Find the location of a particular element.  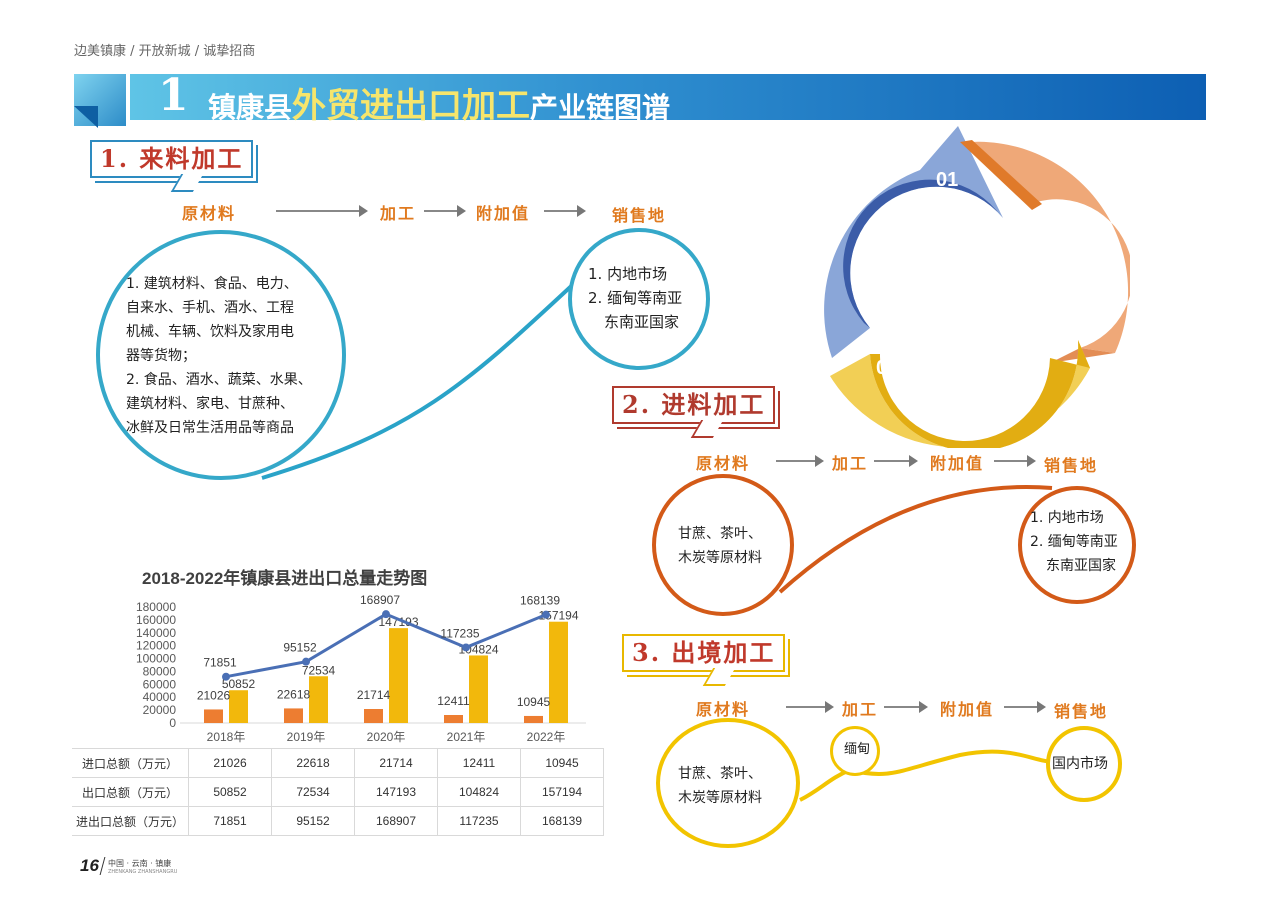

data-label-import: 21026 is located at coordinates (214, 695).